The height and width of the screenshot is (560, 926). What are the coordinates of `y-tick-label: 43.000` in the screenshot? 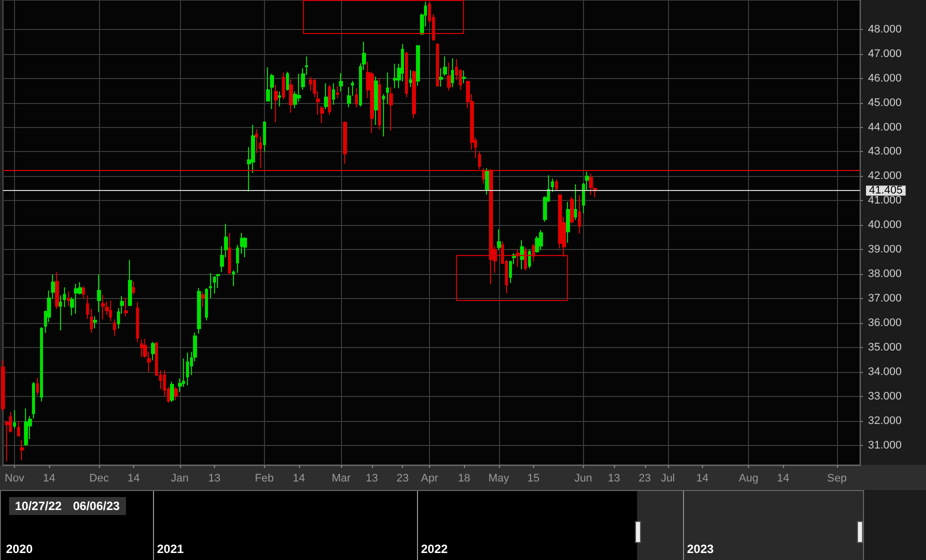 It's located at (885, 152).